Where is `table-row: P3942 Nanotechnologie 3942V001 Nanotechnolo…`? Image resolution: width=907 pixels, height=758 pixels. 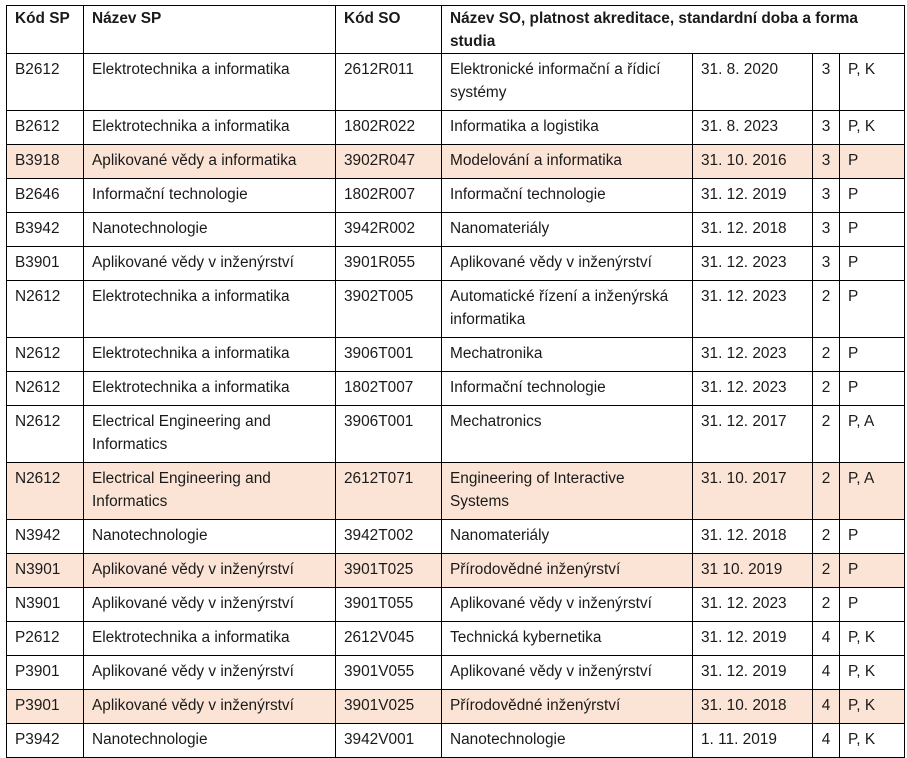
table-row: P3942 Nanotechnologie 3942V001 Nanotechnolo… is located at coordinates (456, 740).